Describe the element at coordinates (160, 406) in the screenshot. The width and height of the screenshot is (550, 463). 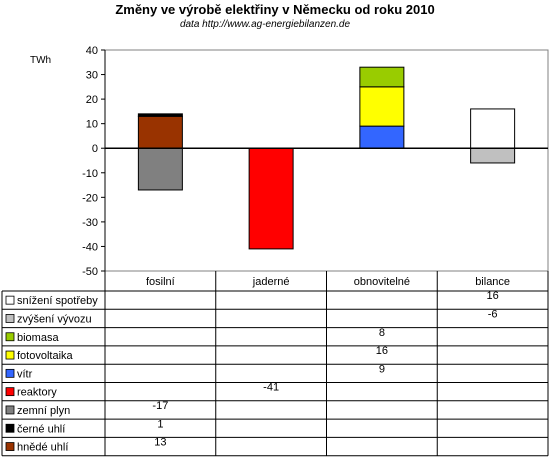
I see `data-label: -17` at that location.